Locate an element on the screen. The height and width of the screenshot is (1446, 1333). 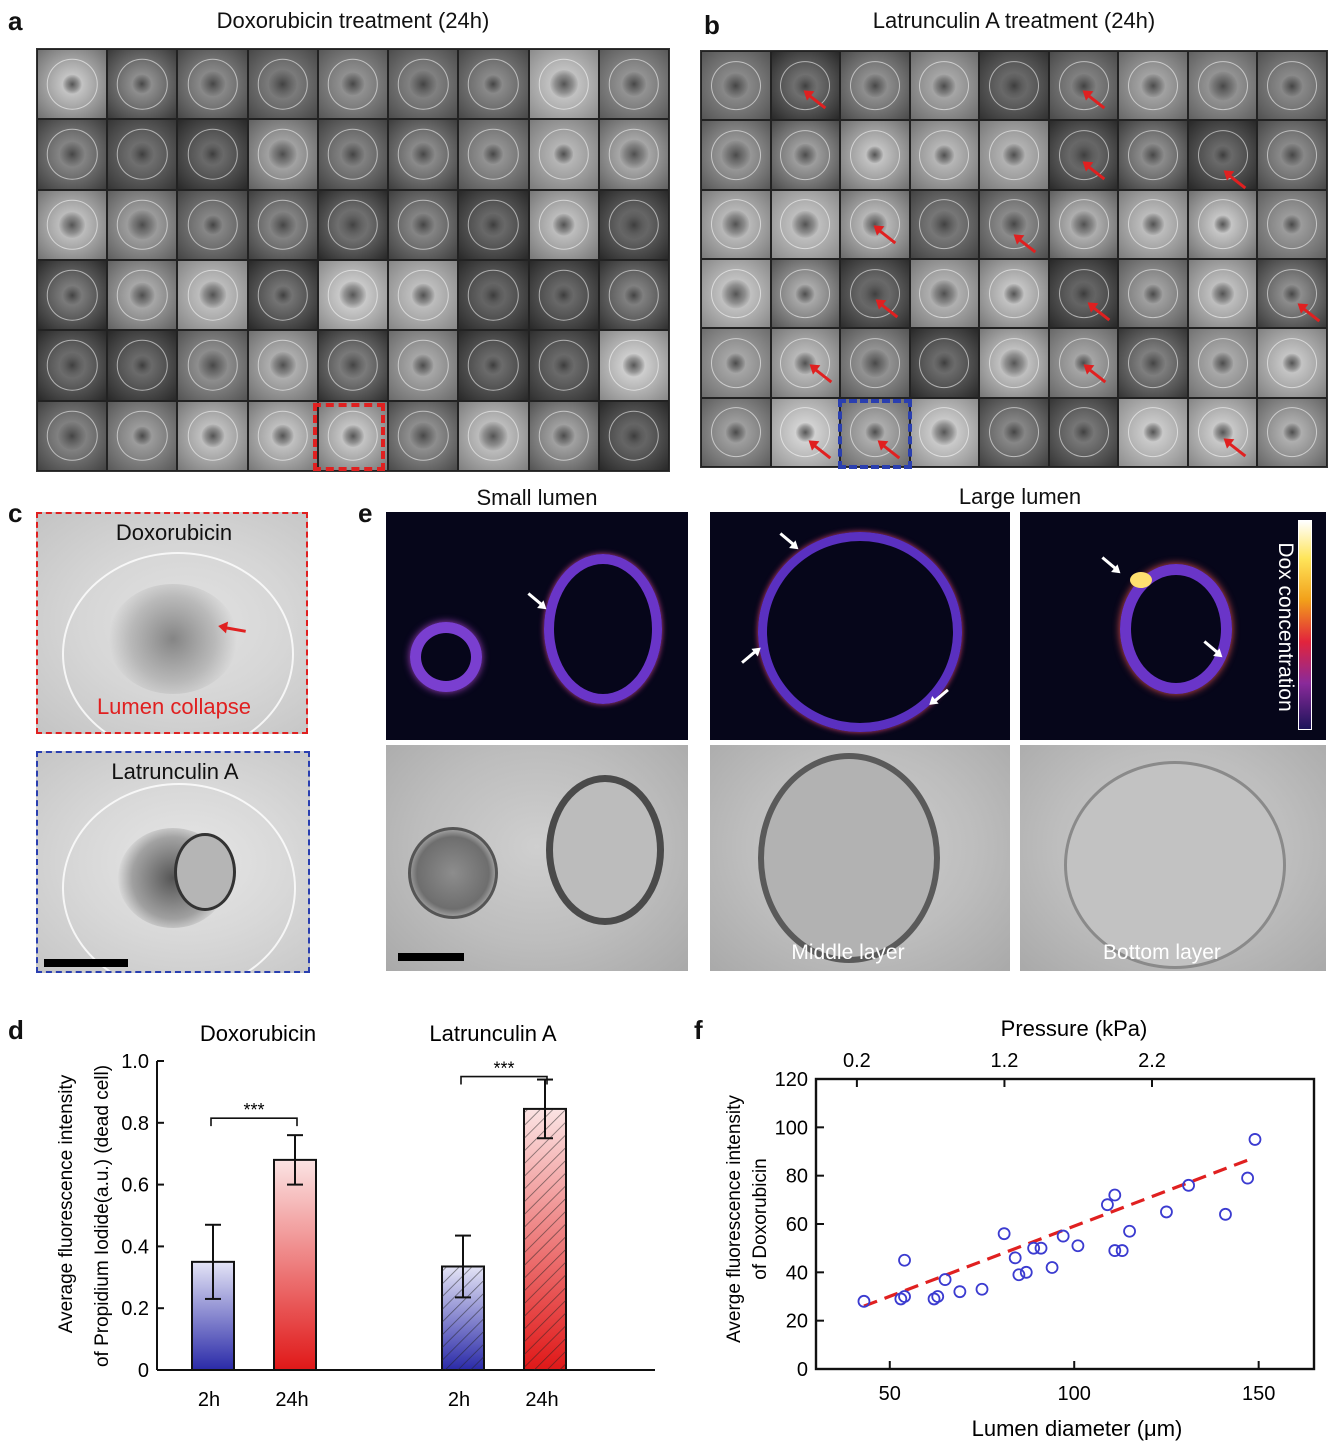
x-tick-label: 100 is located at coordinates (1074, 1394).